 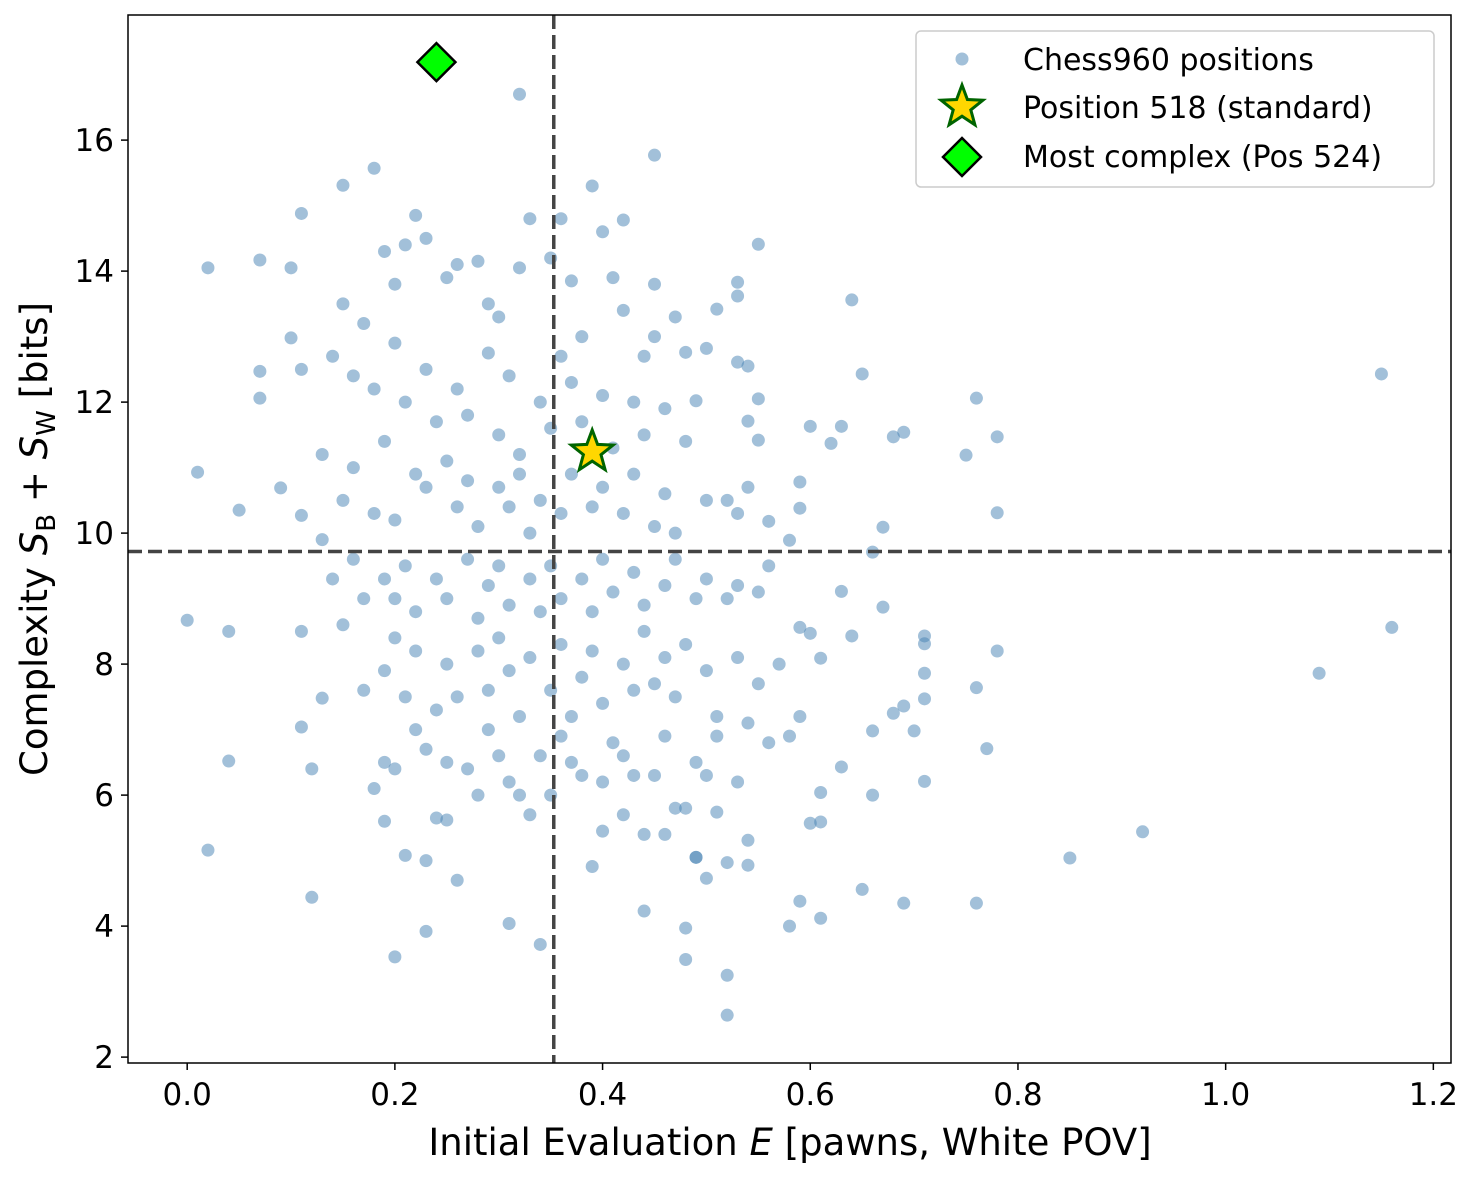 What do you see at coordinates (436, 62) in the screenshot?
I see `most-complex-diamond` at bounding box center [436, 62].